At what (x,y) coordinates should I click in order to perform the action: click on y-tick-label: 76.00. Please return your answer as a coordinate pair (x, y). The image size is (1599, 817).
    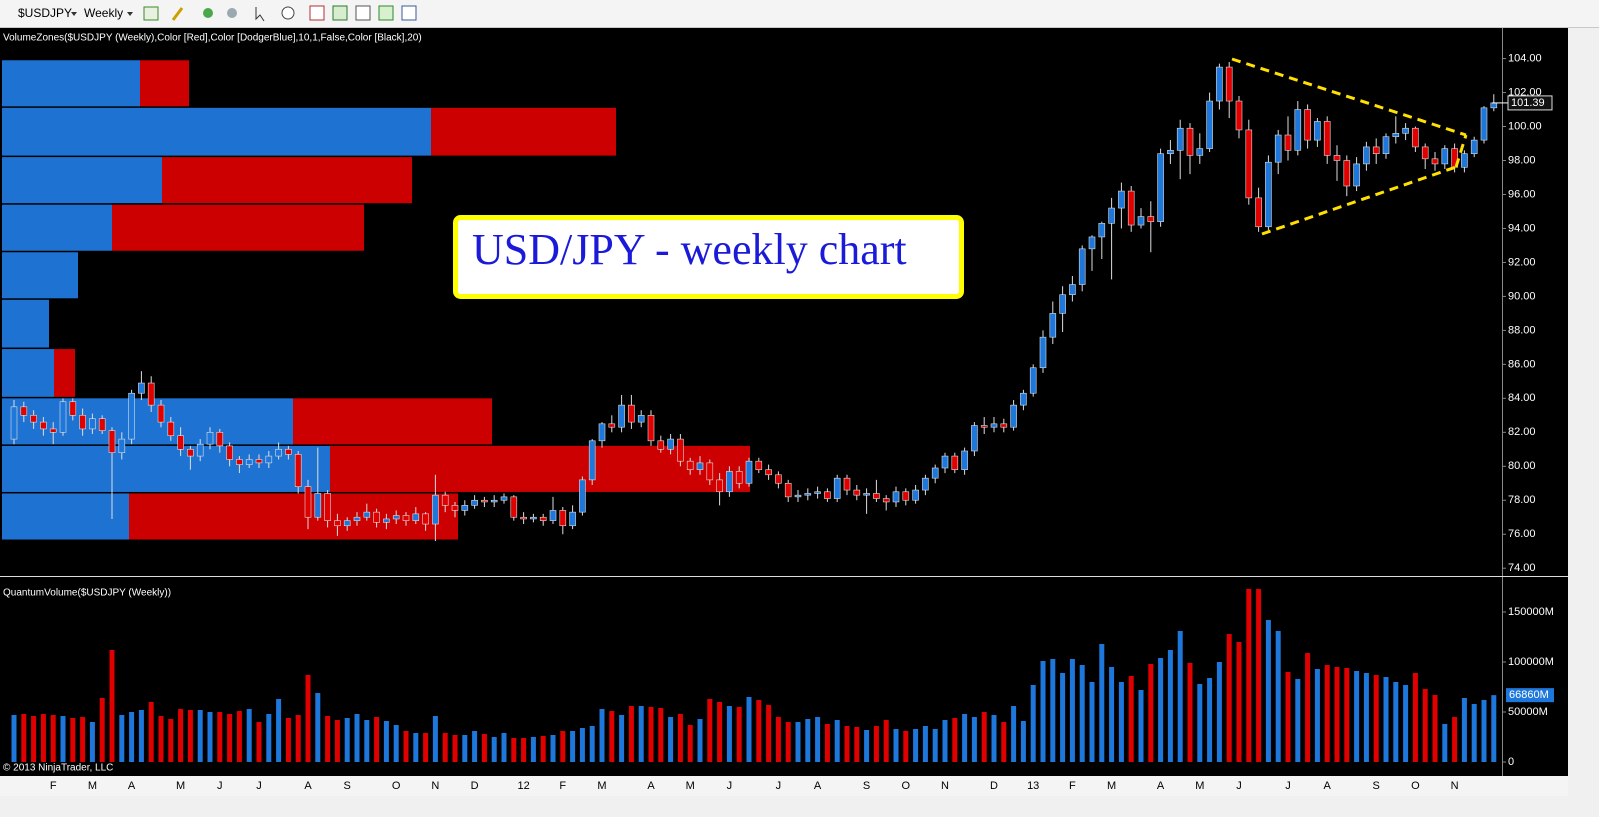
    Looking at the image, I should click on (1522, 534).